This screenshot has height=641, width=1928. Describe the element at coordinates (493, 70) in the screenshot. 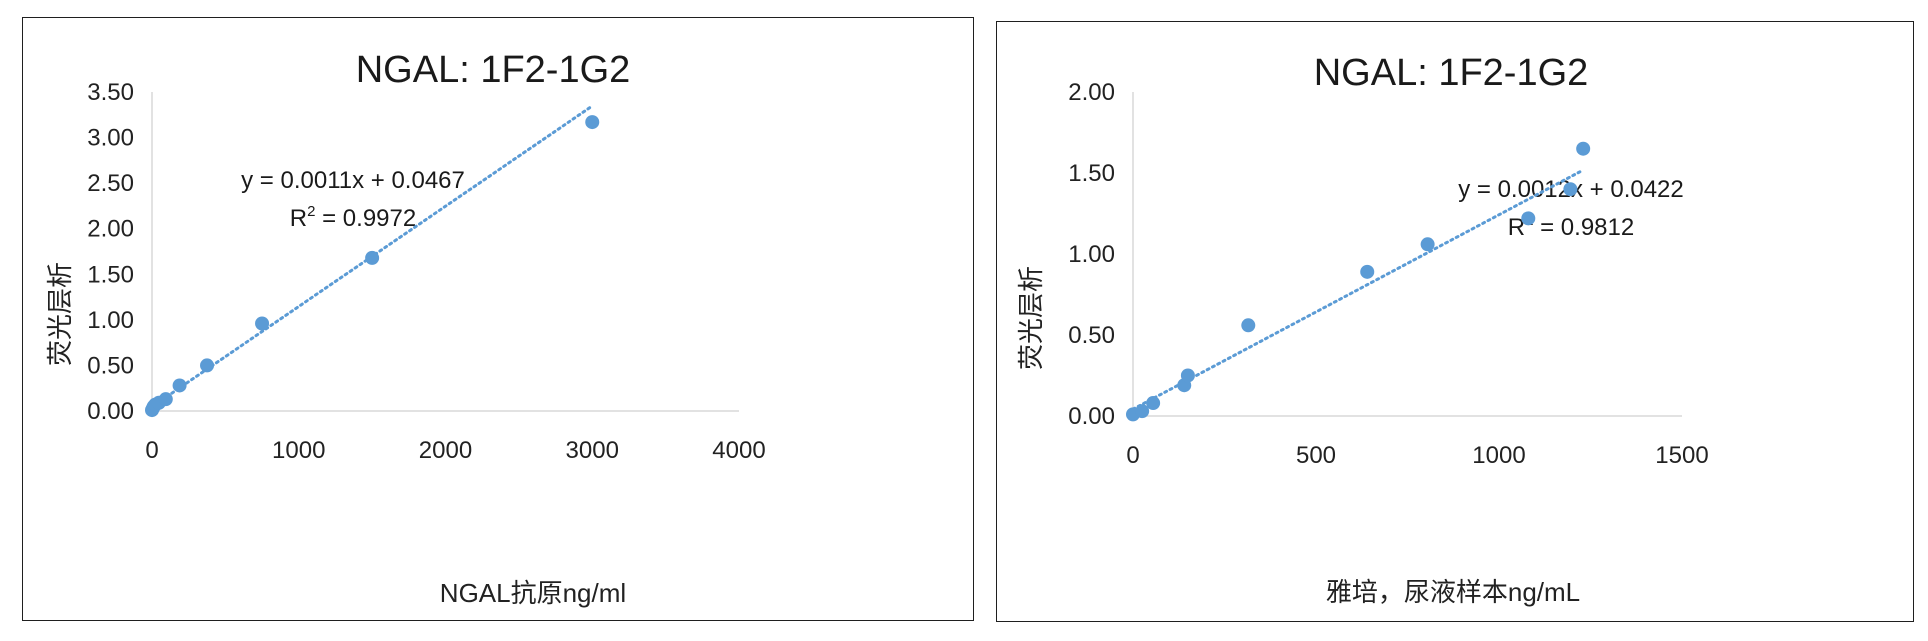

I see `chart-1-title: NGAL: 1F2-1G2` at that location.